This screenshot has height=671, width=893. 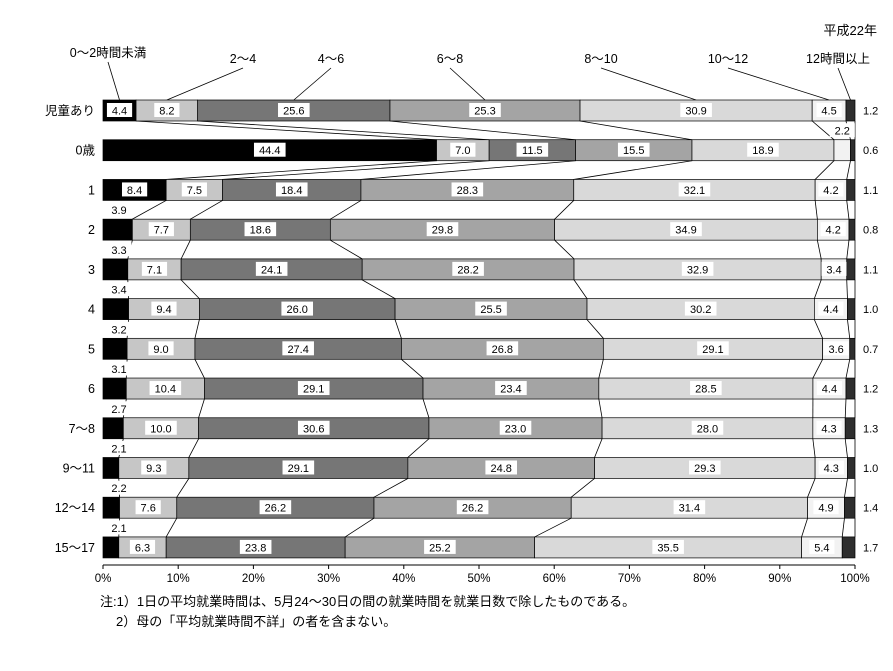 What do you see at coordinates (870, 350) in the screenshot?
I see `value-label-right: 0.7` at bounding box center [870, 350].